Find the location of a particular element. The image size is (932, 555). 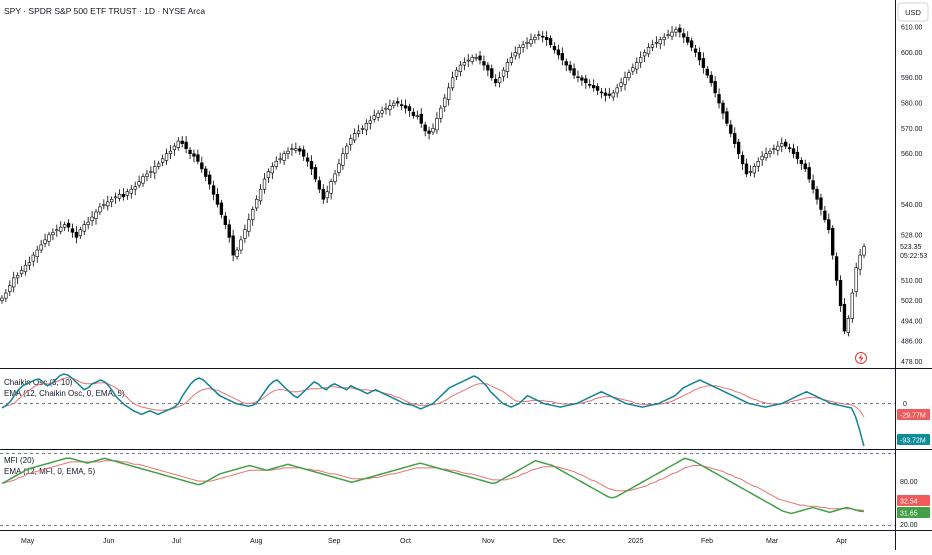

price-tick-label: 528.00 is located at coordinates (912, 235).